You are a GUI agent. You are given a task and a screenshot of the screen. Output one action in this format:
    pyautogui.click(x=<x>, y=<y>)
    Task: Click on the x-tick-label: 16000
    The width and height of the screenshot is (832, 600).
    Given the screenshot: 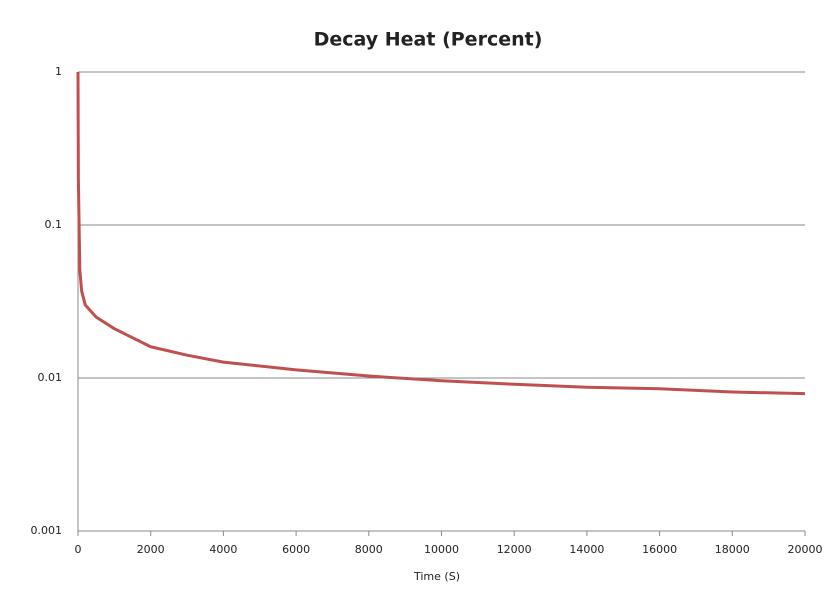 What is the action you would take?
    pyautogui.click(x=659, y=549)
    